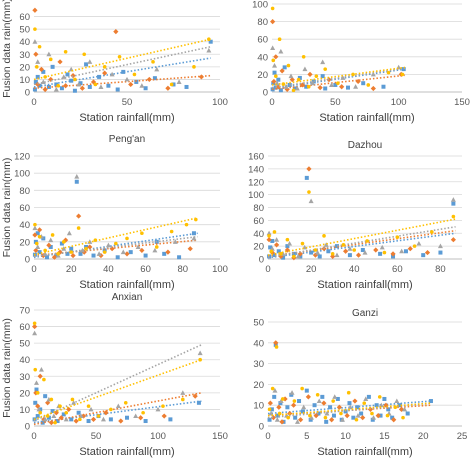 Image resolution: width=474 pixels, height=474 pixels. What do you see at coordinates (345, 436) in the screenshot?
I see `x-tick-label: 10` at bounding box center [345, 436].